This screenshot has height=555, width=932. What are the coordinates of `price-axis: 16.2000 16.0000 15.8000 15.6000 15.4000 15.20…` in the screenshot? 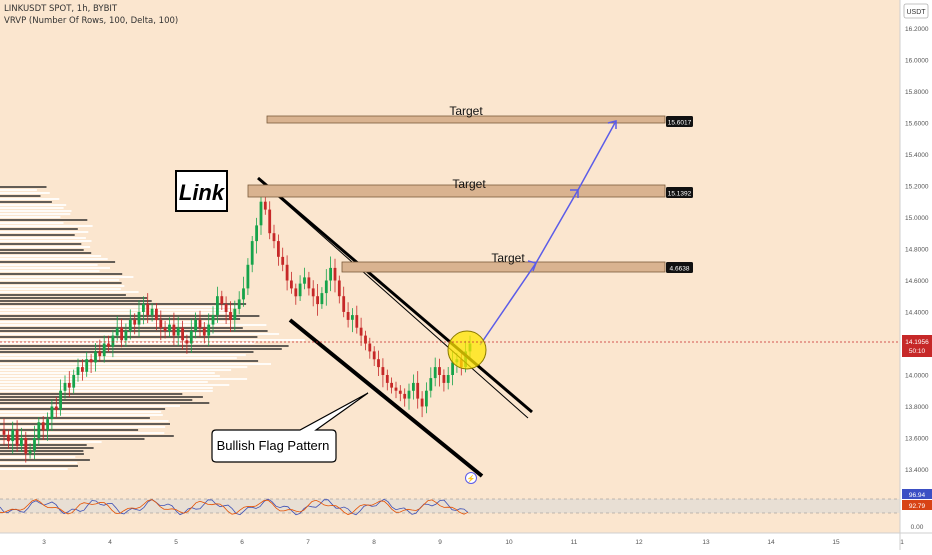 It's located at (917, 250).